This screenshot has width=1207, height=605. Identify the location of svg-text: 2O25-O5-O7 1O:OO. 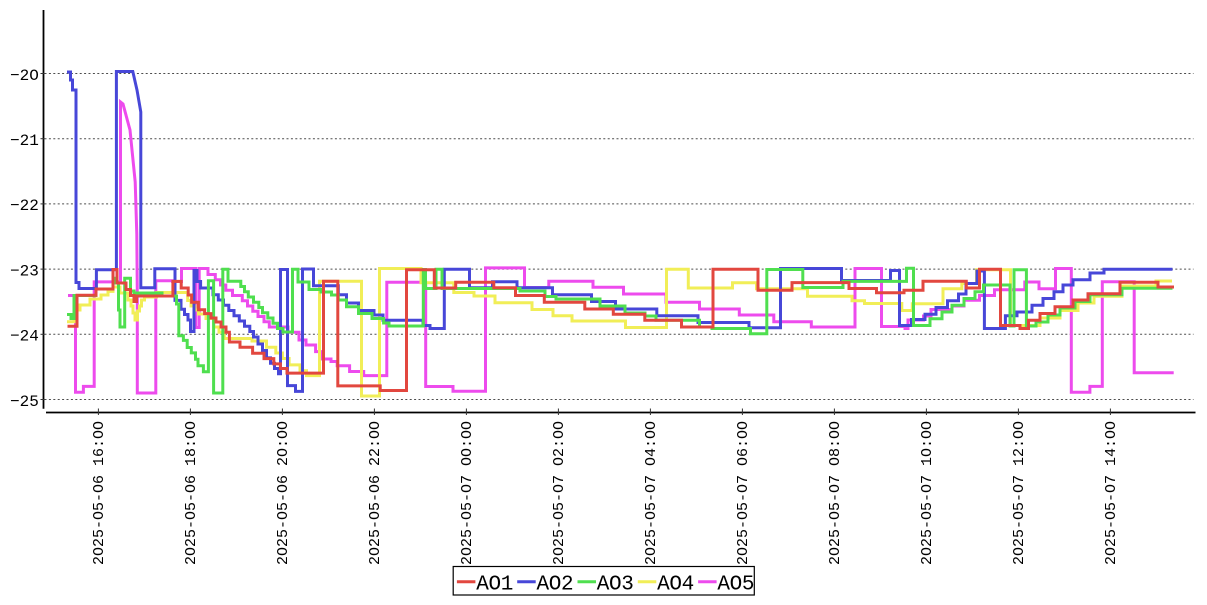
(927, 493).